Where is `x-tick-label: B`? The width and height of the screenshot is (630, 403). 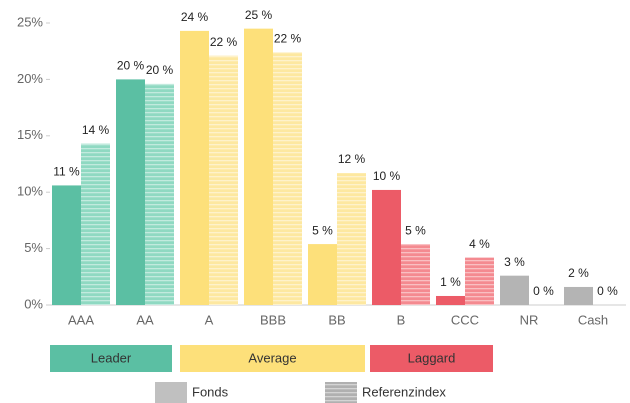
x-tick-label: B is located at coordinates (401, 319).